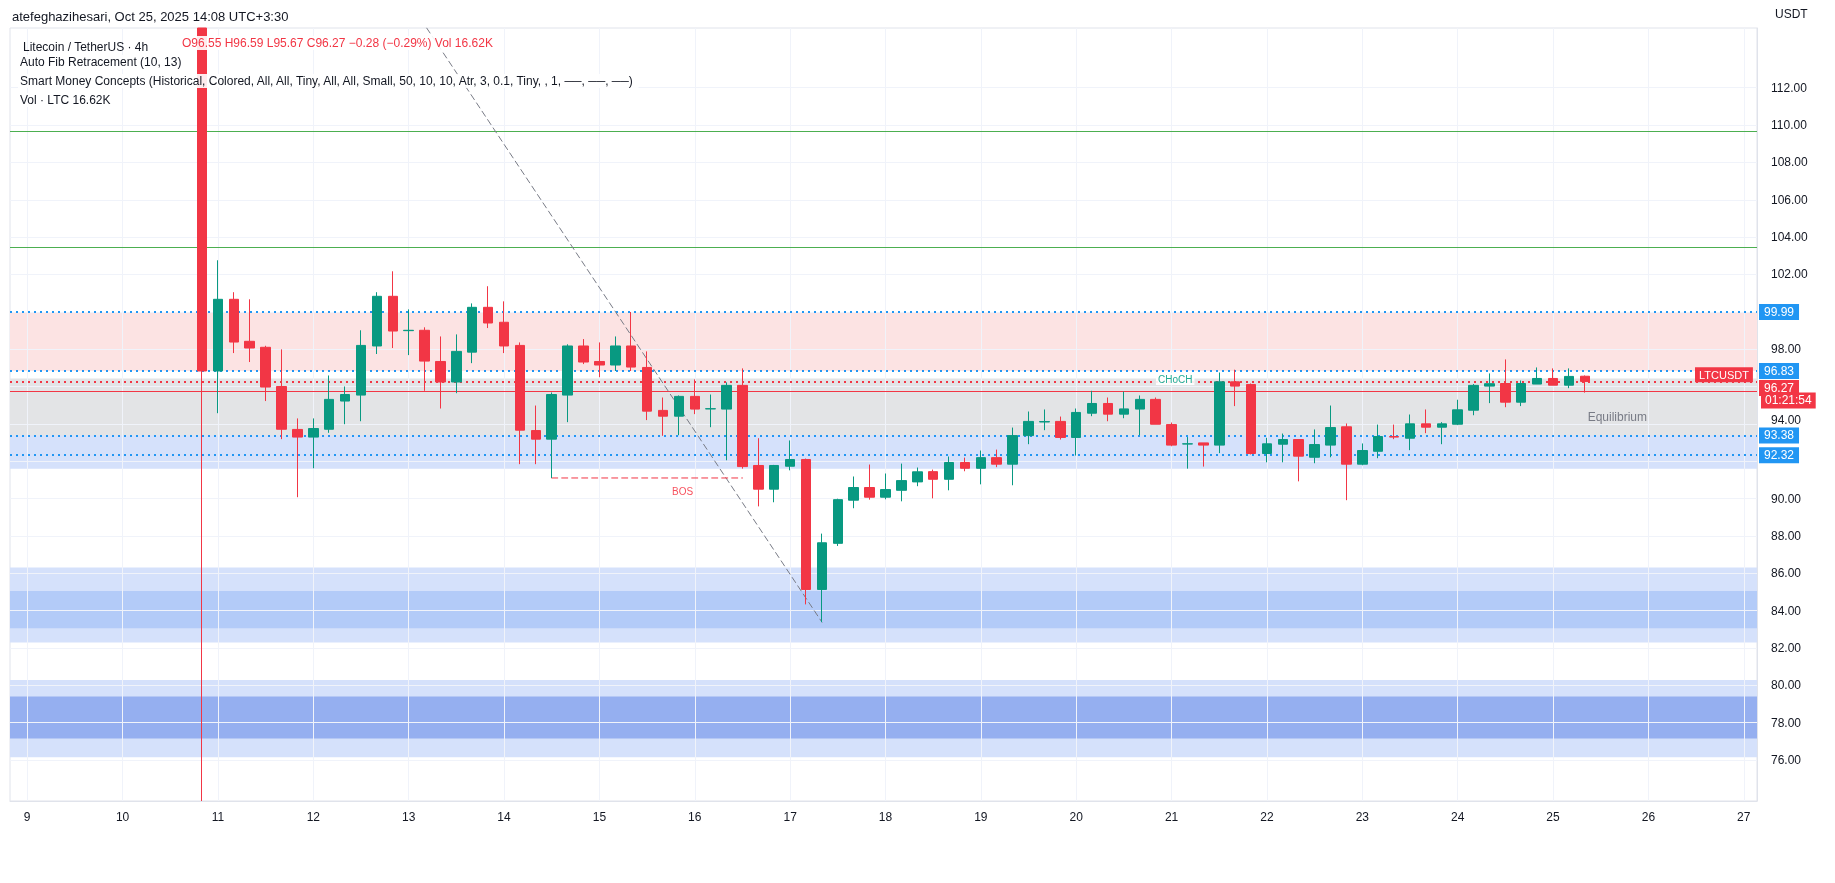 The height and width of the screenshot is (883, 1835). I want to click on x-tick-label: 17, so click(790, 817).